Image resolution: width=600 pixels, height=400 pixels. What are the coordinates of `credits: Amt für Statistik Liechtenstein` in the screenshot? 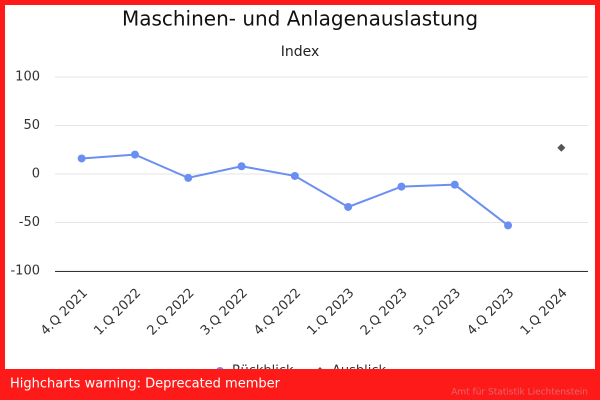 It's located at (519, 393).